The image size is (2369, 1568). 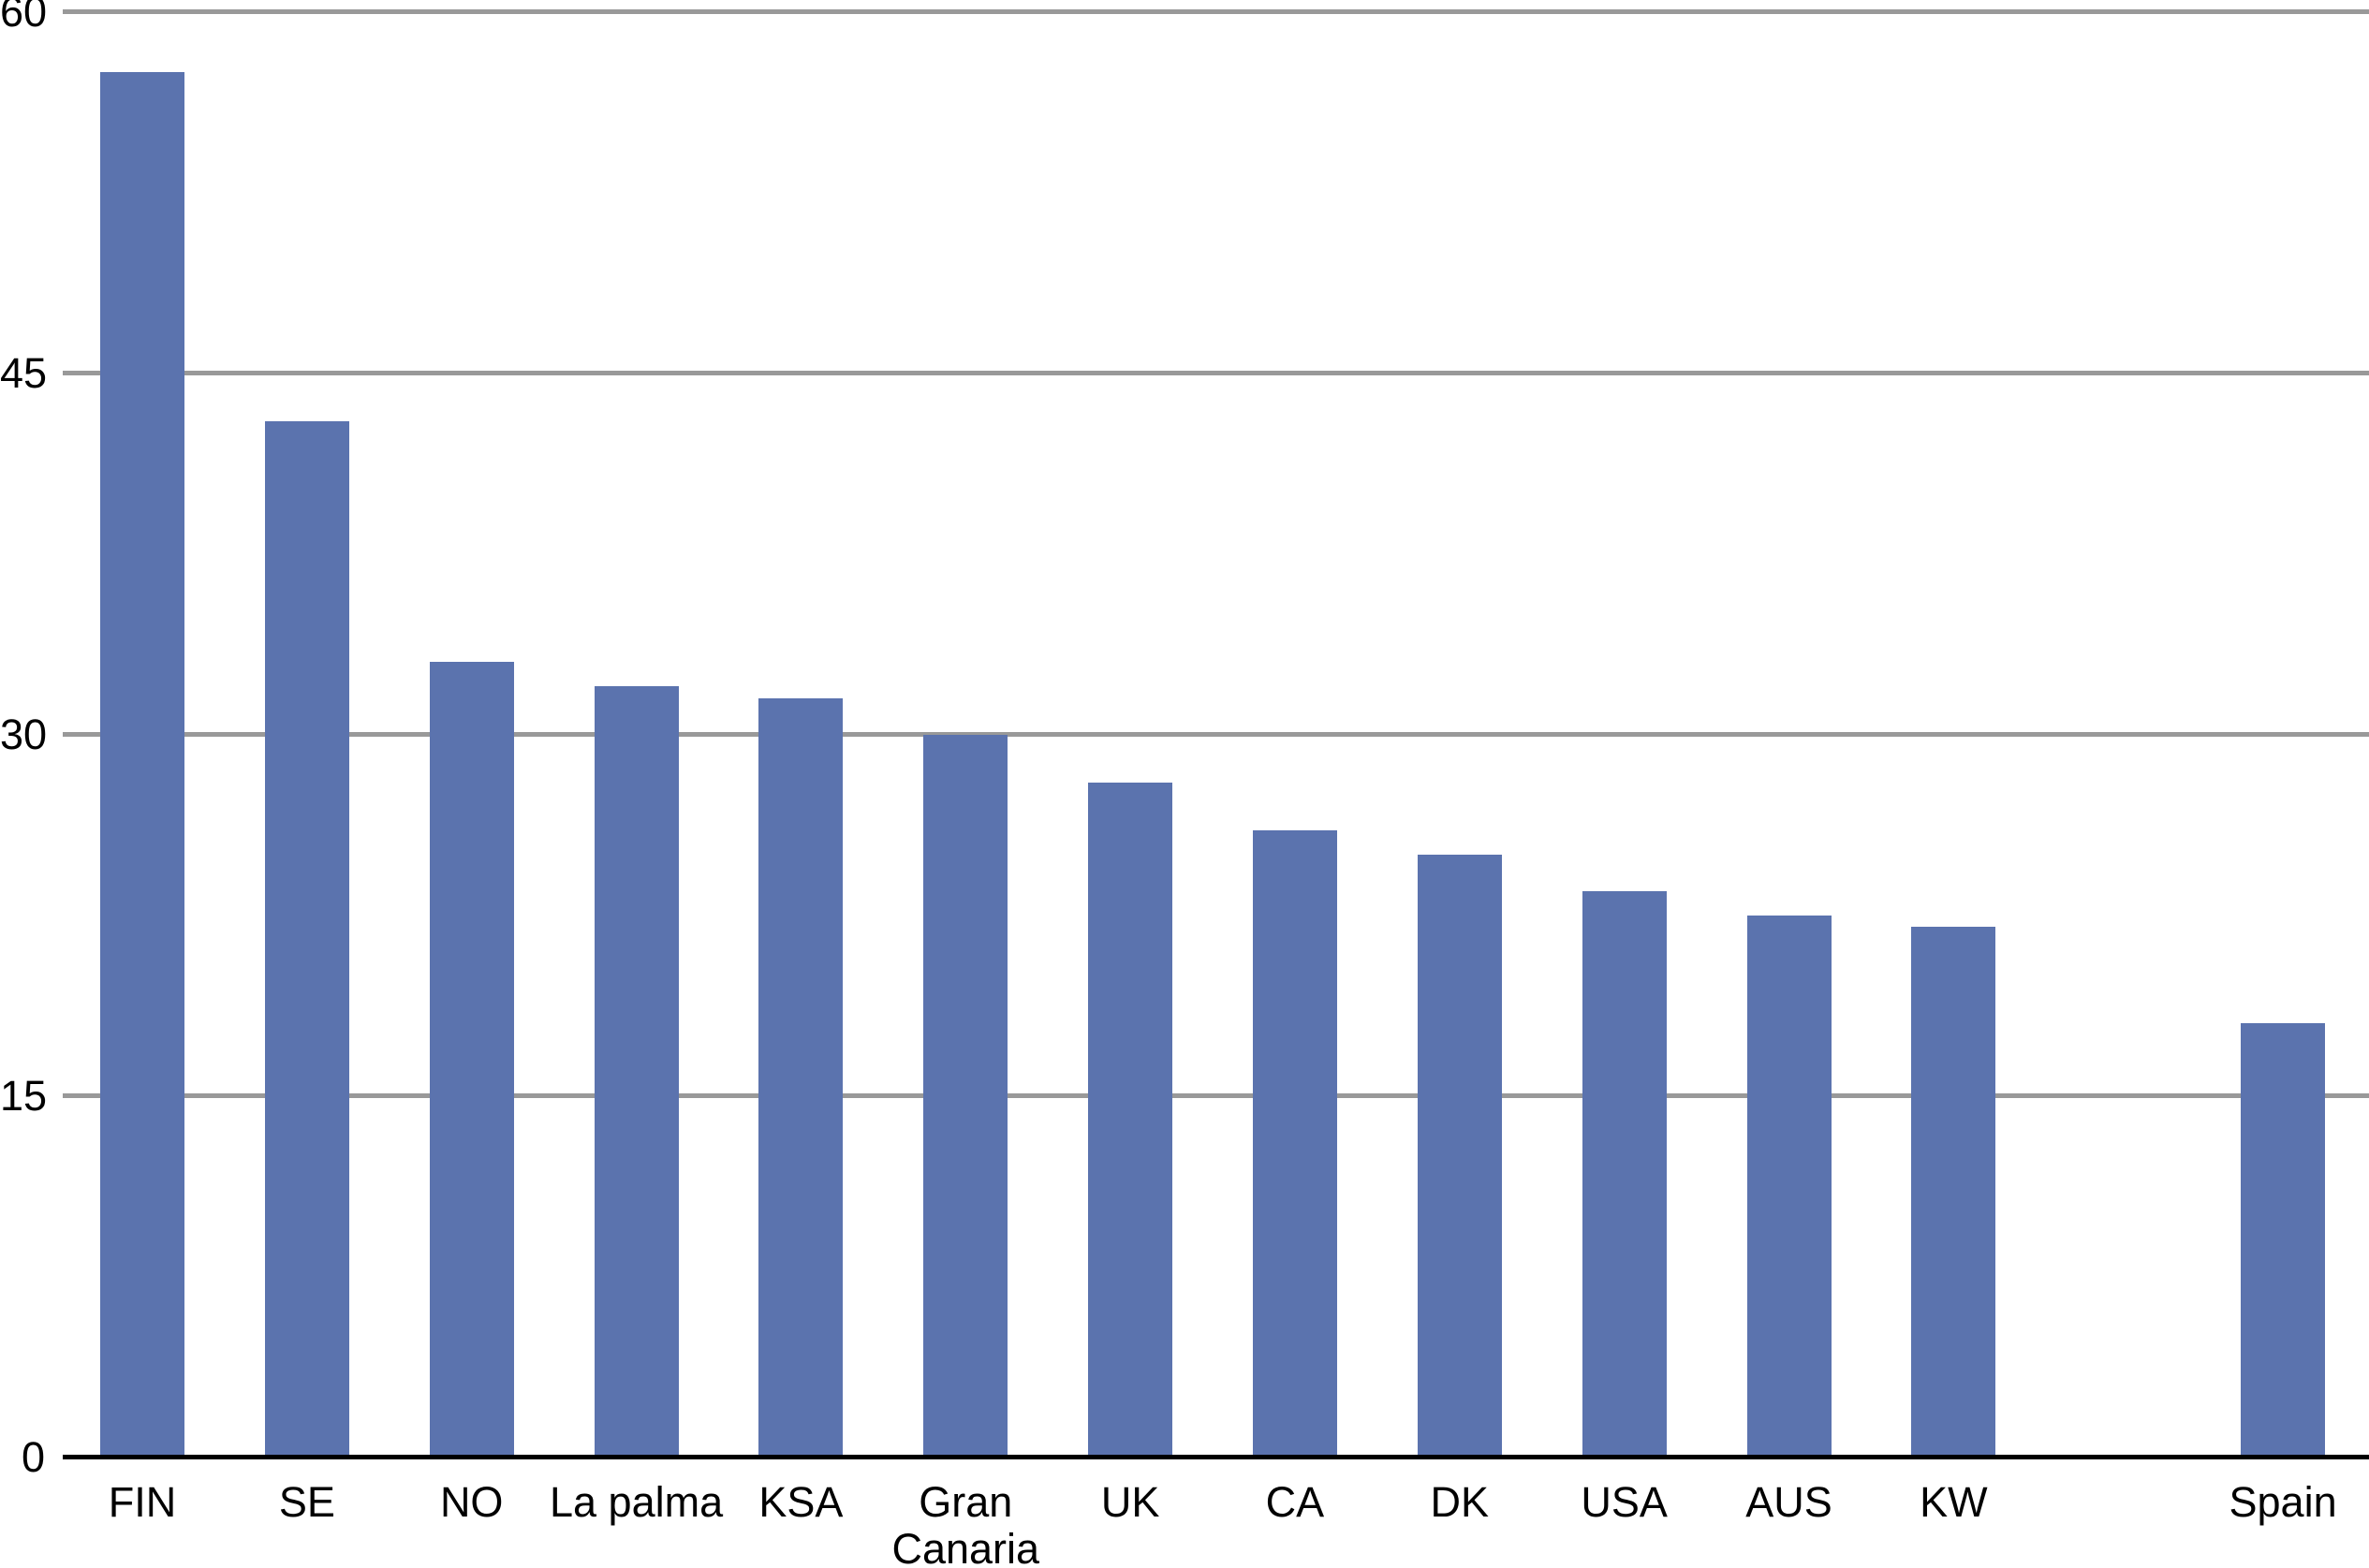 What do you see at coordinates (965, 1523) in the screenshot?
I see `x-tick-label-gran-canaria: Gran Canaria` at bounding box center [965, 1523].